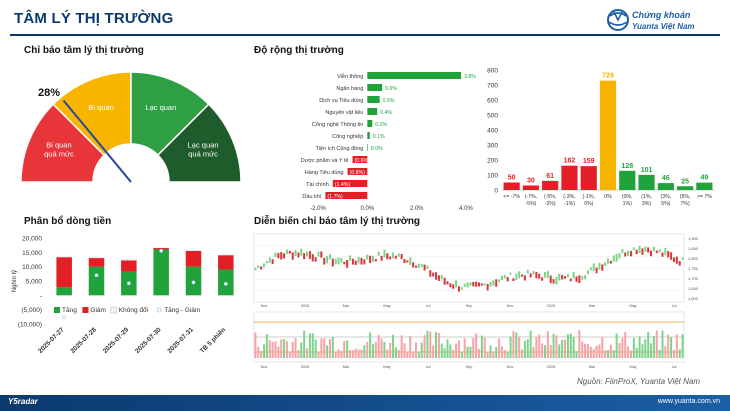  Describe the element at coordinates (318, 209) in the screenshot. I see `sector-x-tick: -2.0%` at that location.